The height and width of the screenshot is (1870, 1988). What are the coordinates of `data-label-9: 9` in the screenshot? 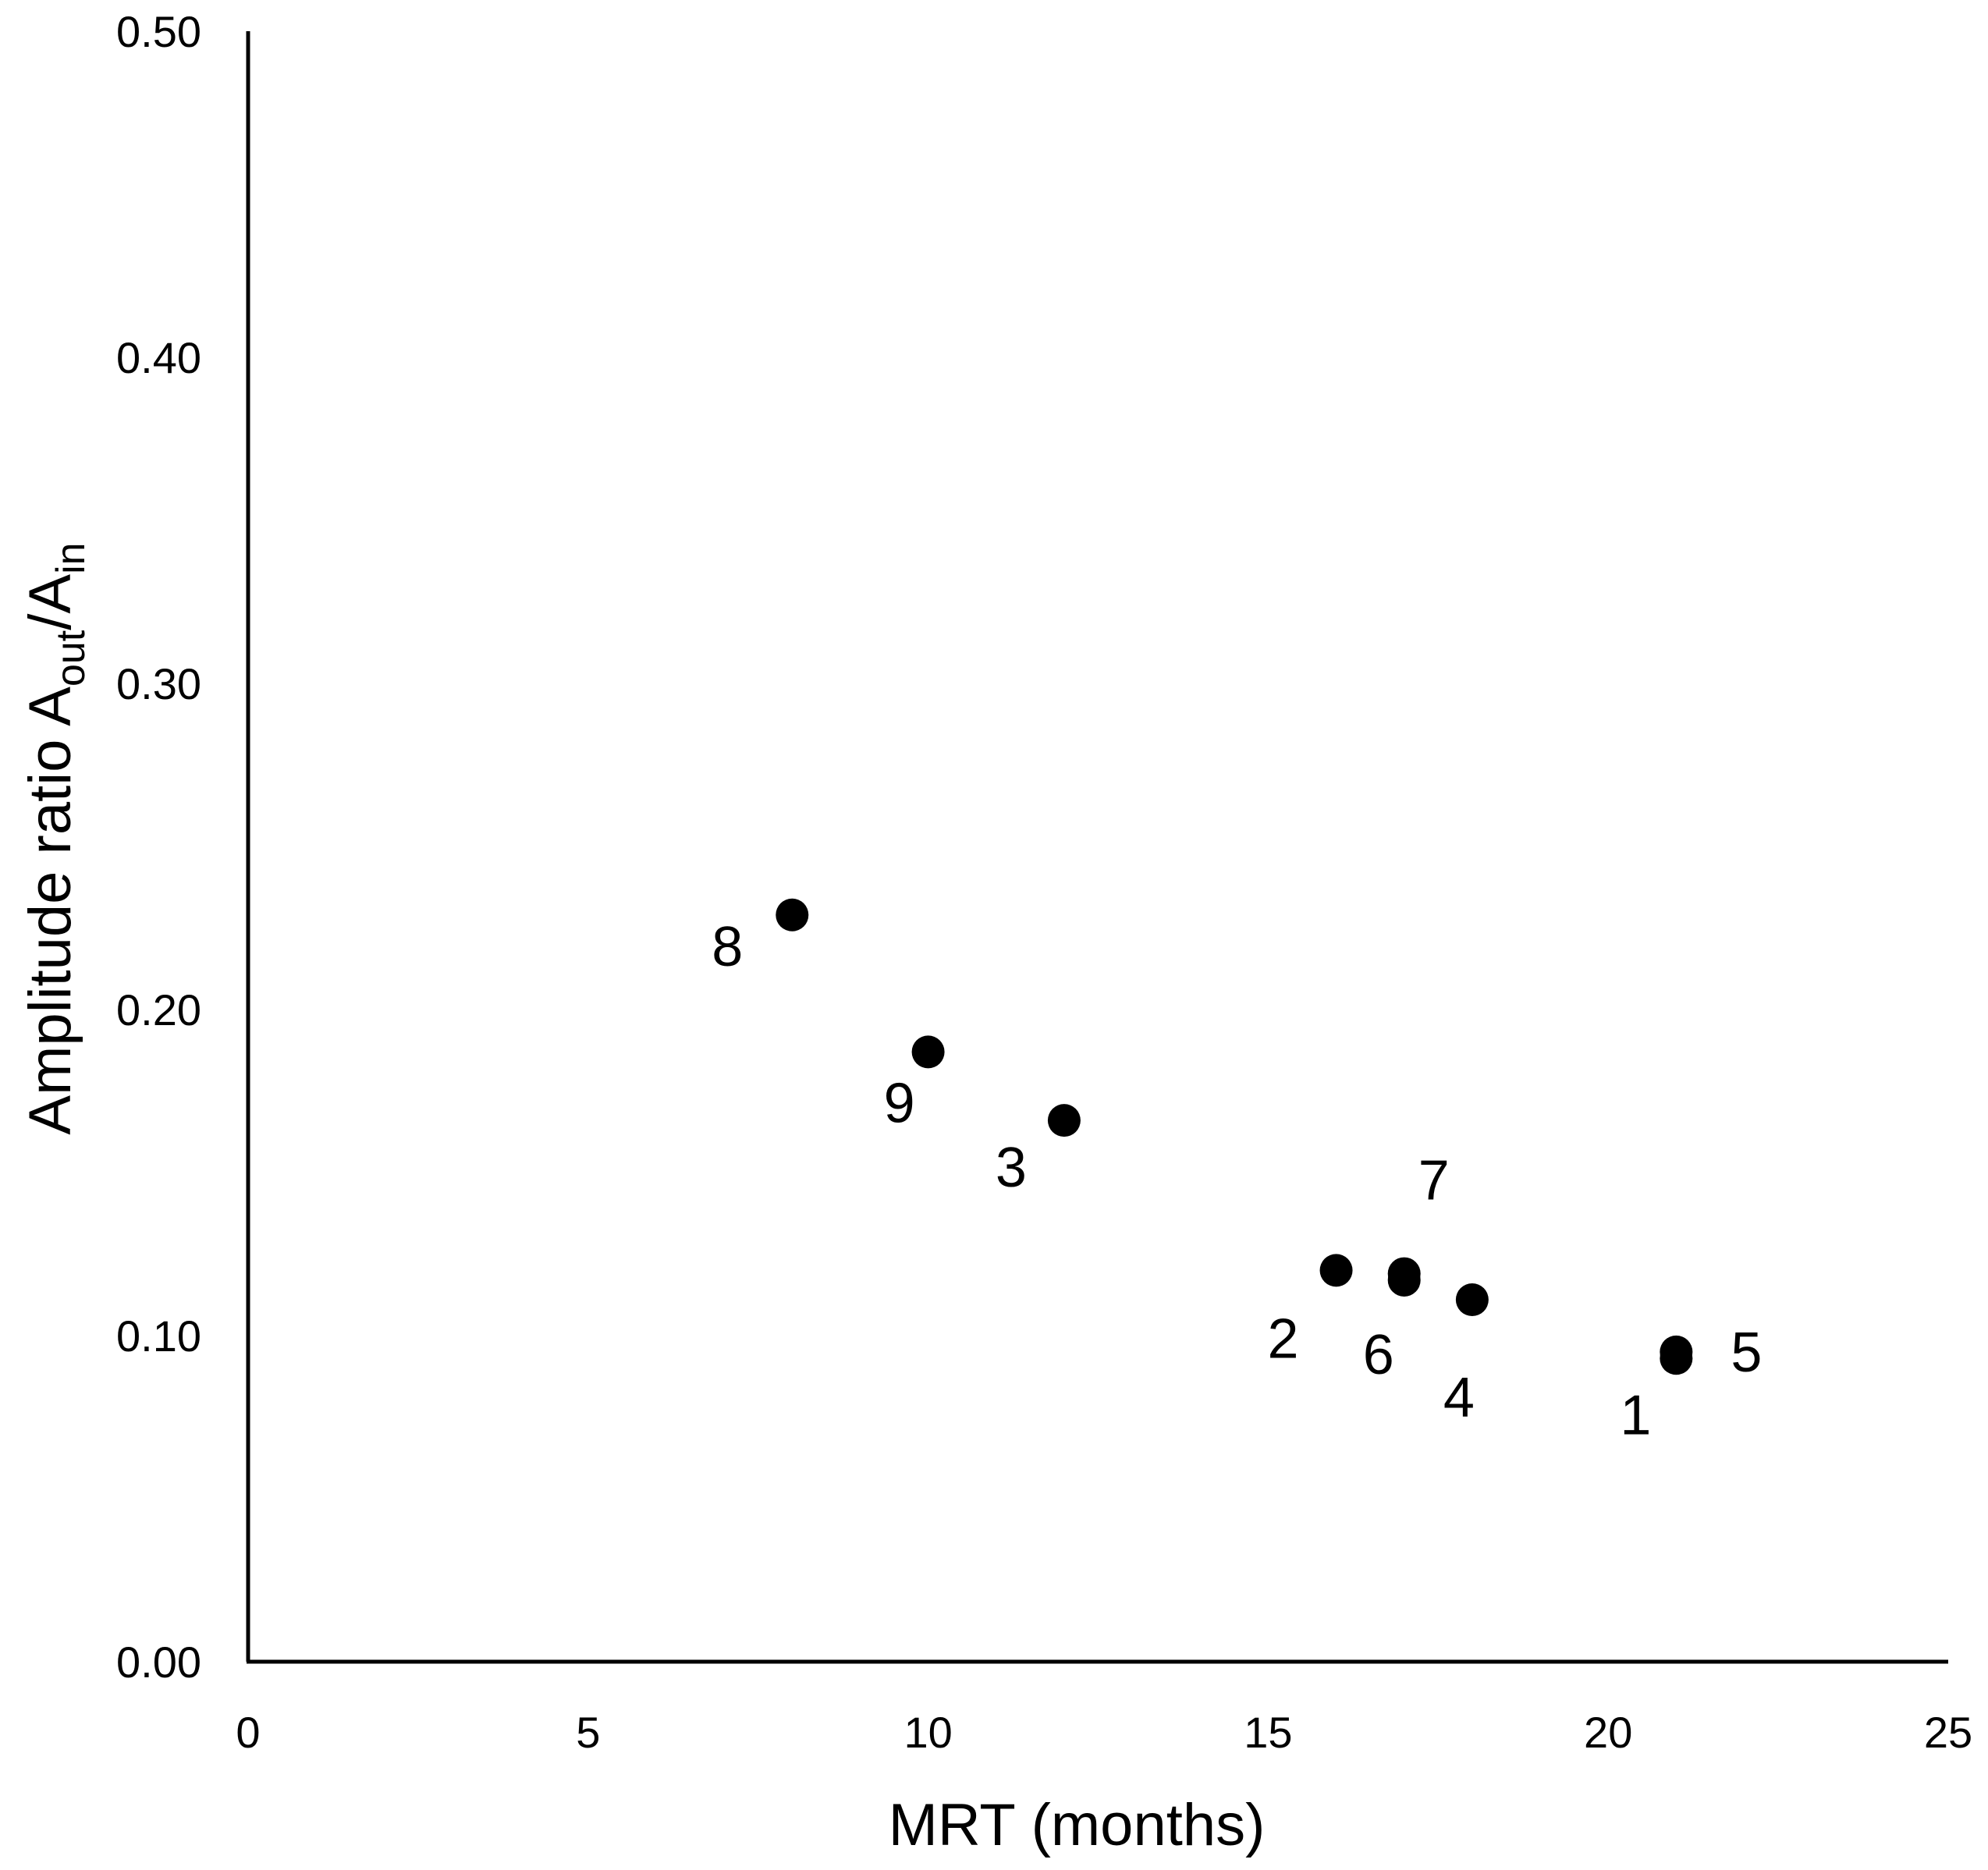 It's located at (900, 1103).